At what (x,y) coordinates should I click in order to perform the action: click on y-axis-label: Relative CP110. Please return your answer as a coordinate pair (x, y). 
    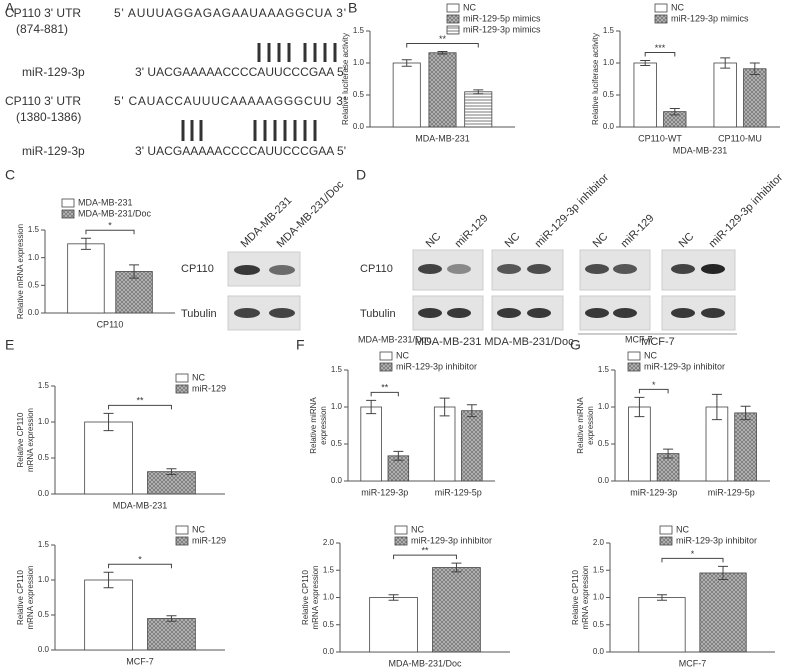
    Looking at the image, I should click on (305, 597).